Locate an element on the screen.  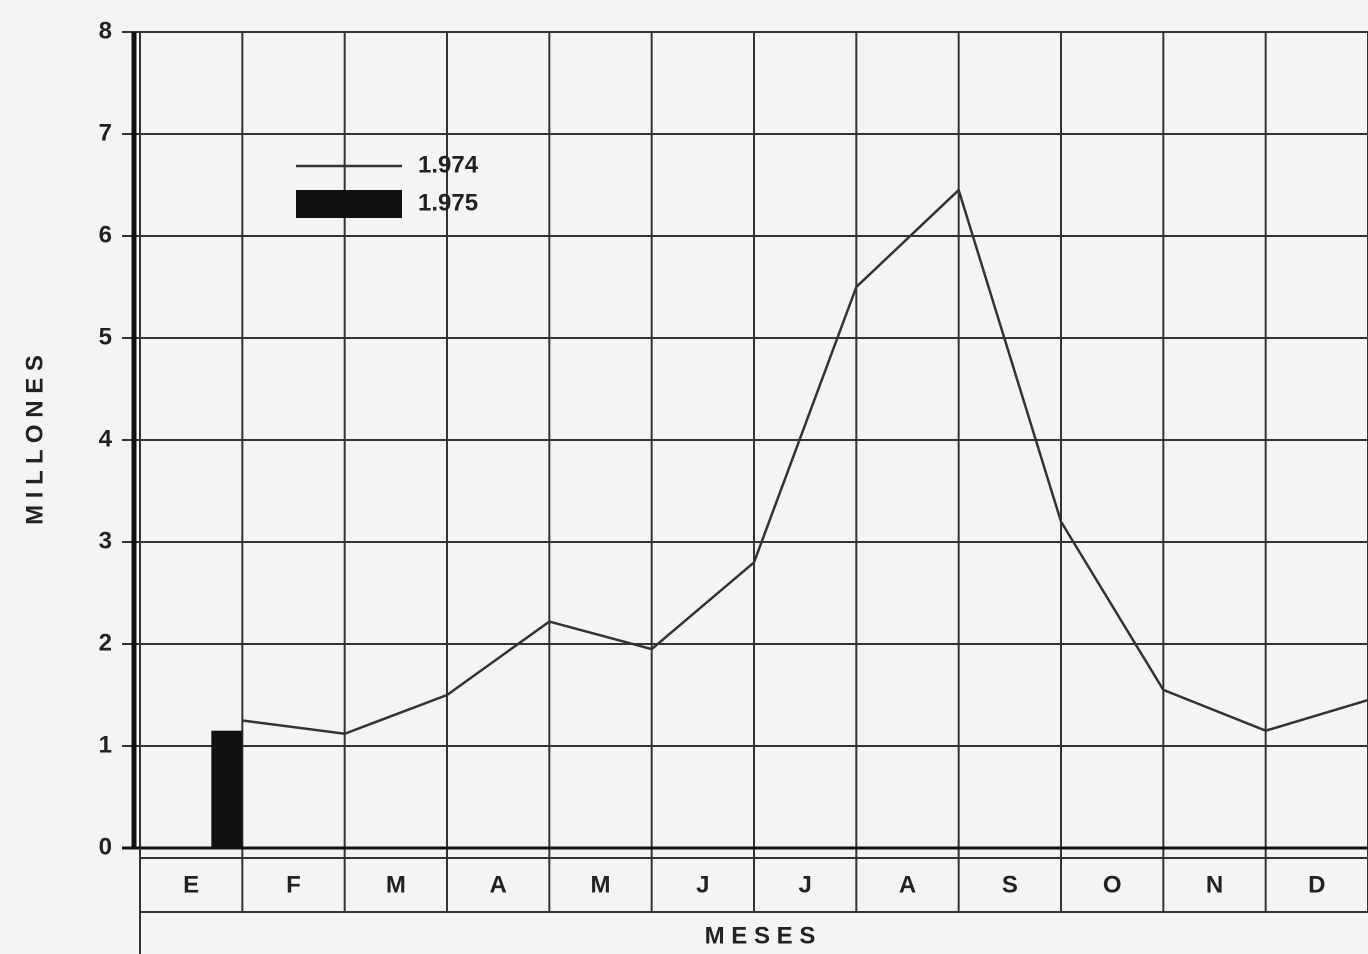
legend-swatch is located at coordinates (349, 204).